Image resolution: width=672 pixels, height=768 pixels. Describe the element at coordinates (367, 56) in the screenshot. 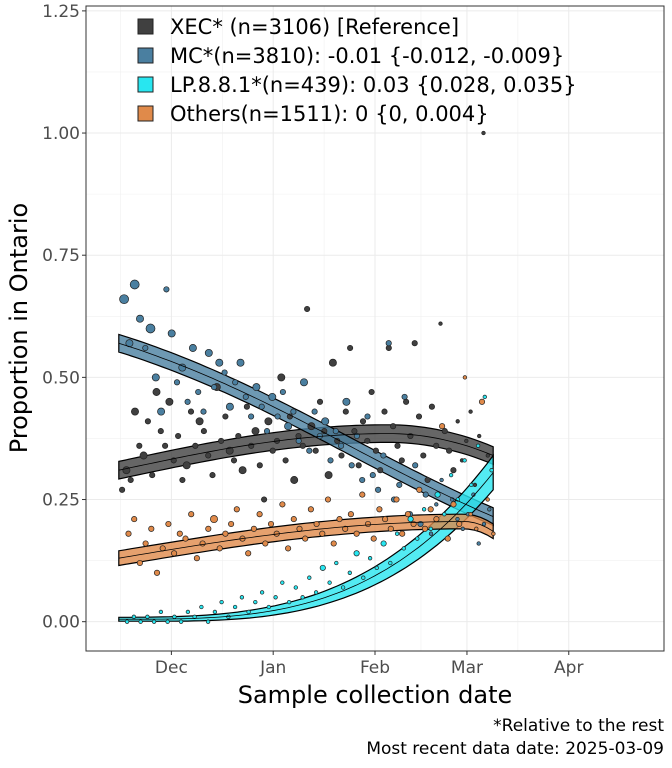

I see `legend-label: MC*(n=3810): -0.01 {-0.012, -0.009}` at that location.